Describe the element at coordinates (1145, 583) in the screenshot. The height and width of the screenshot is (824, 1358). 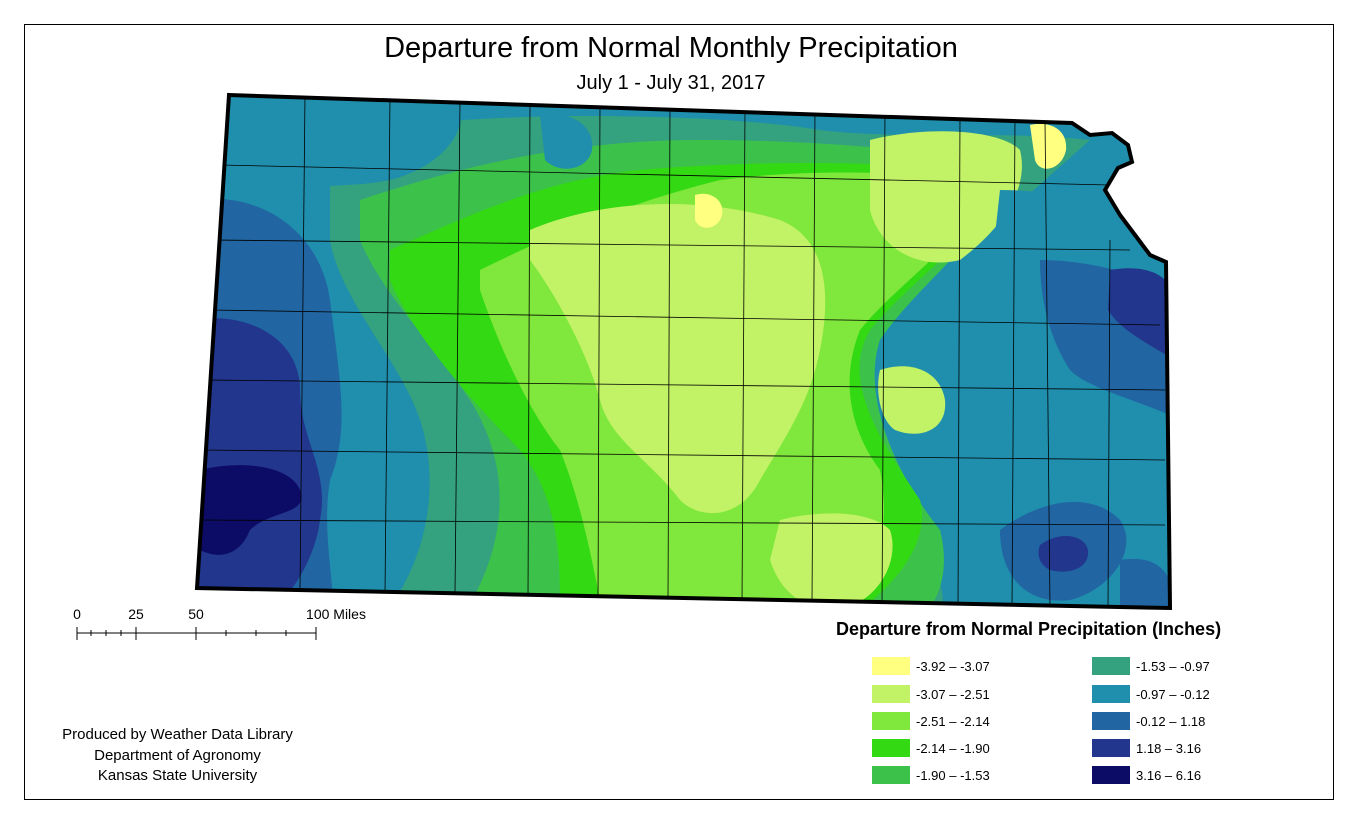
I see `zone-se-corner` at that location.